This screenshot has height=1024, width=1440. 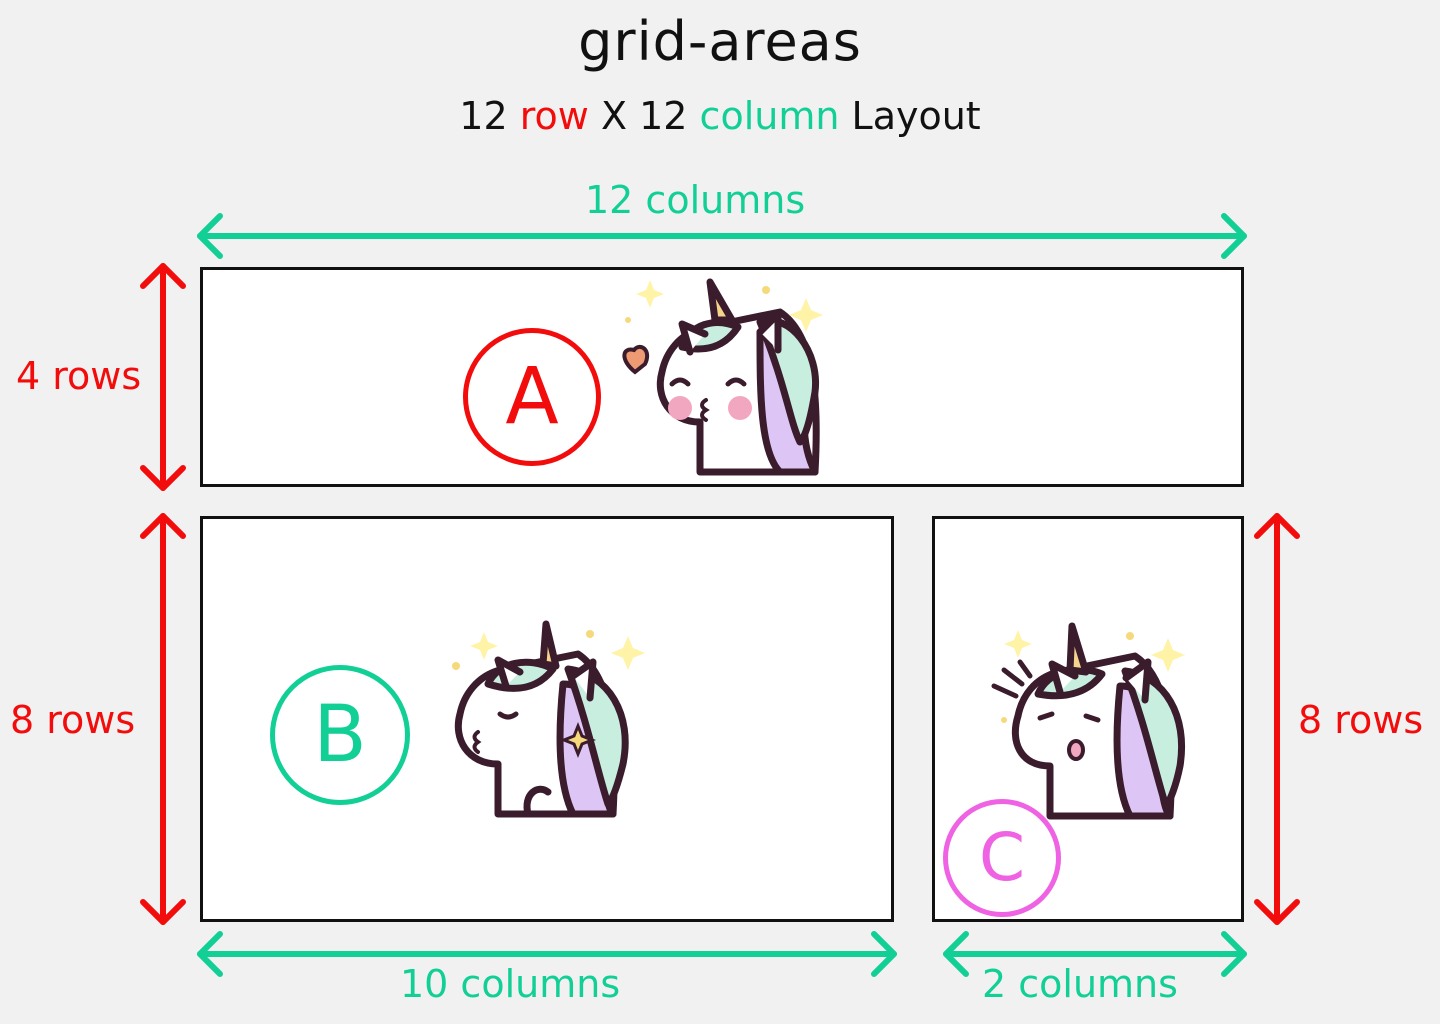 I want to click on area-c-badge: C, so click(x=1002, y=858).